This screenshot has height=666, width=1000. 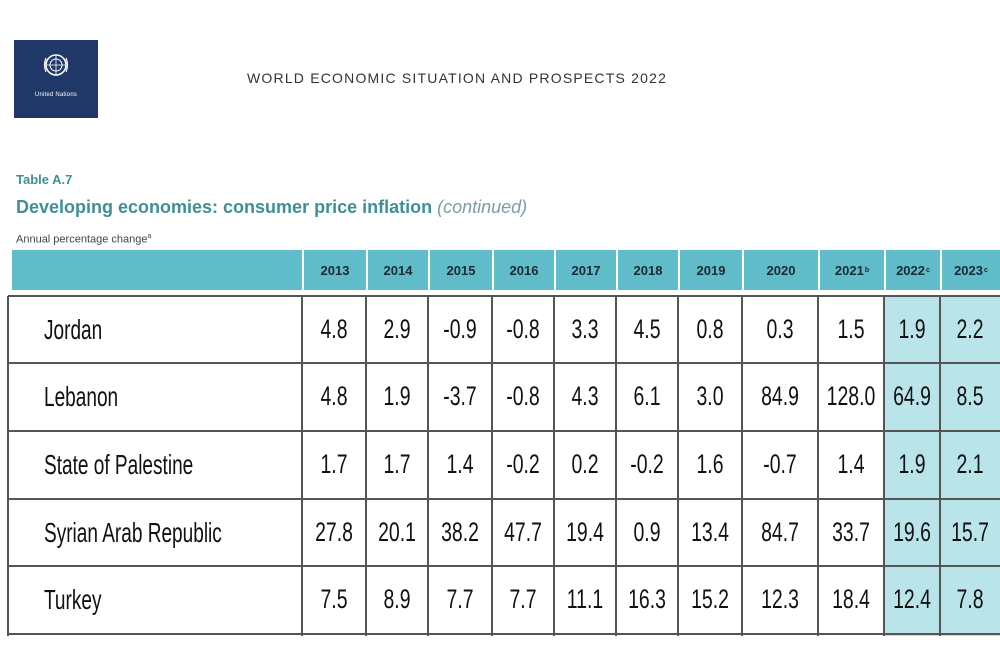 I want to click on table-cell: -0.7, so click(x=780, y=464).